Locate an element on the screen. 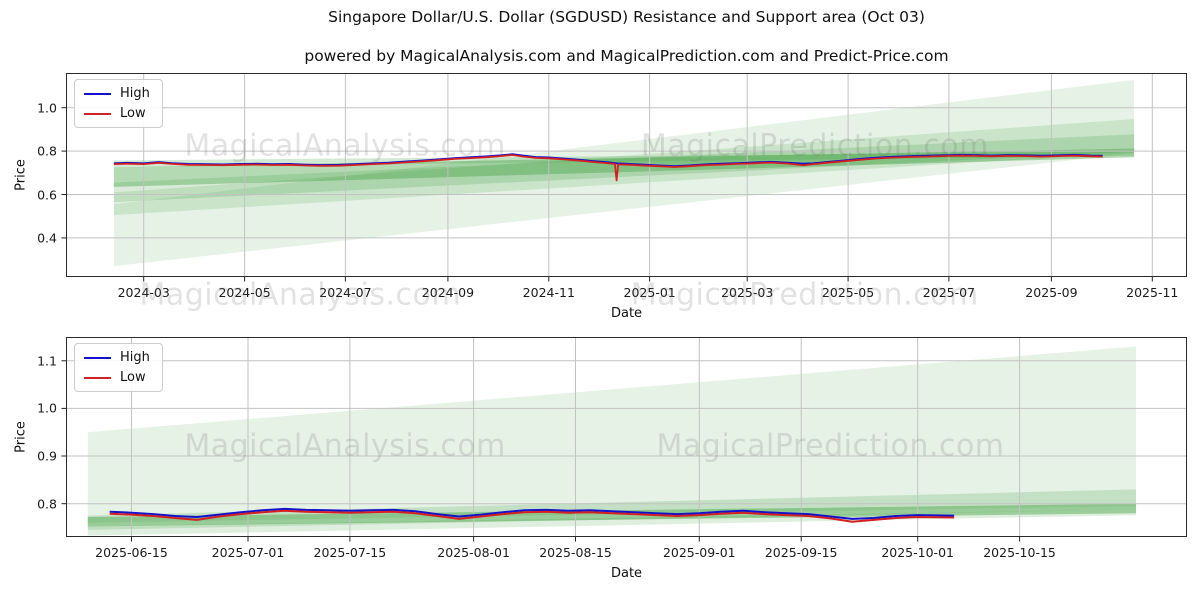 This screenshot has height=600, width=1200. x-tick-label: 2025-05 is located at coordinates (848, 292).